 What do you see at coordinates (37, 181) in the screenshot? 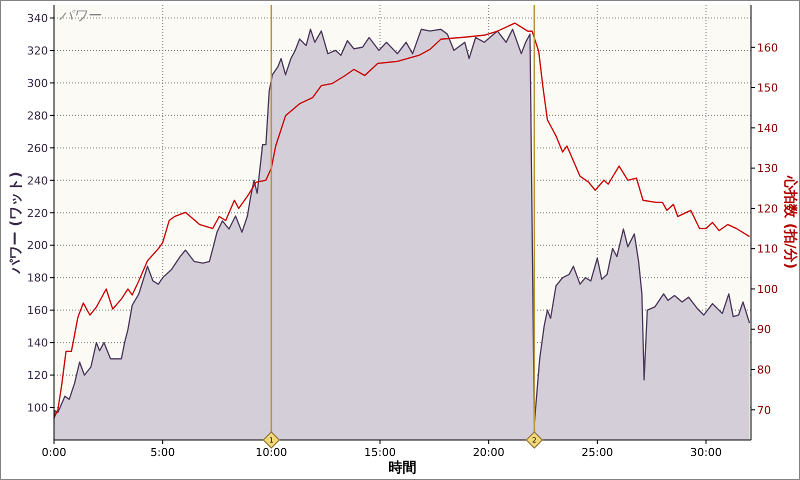
I see `y-tick-label: 240` at bounding box center [37, 181].